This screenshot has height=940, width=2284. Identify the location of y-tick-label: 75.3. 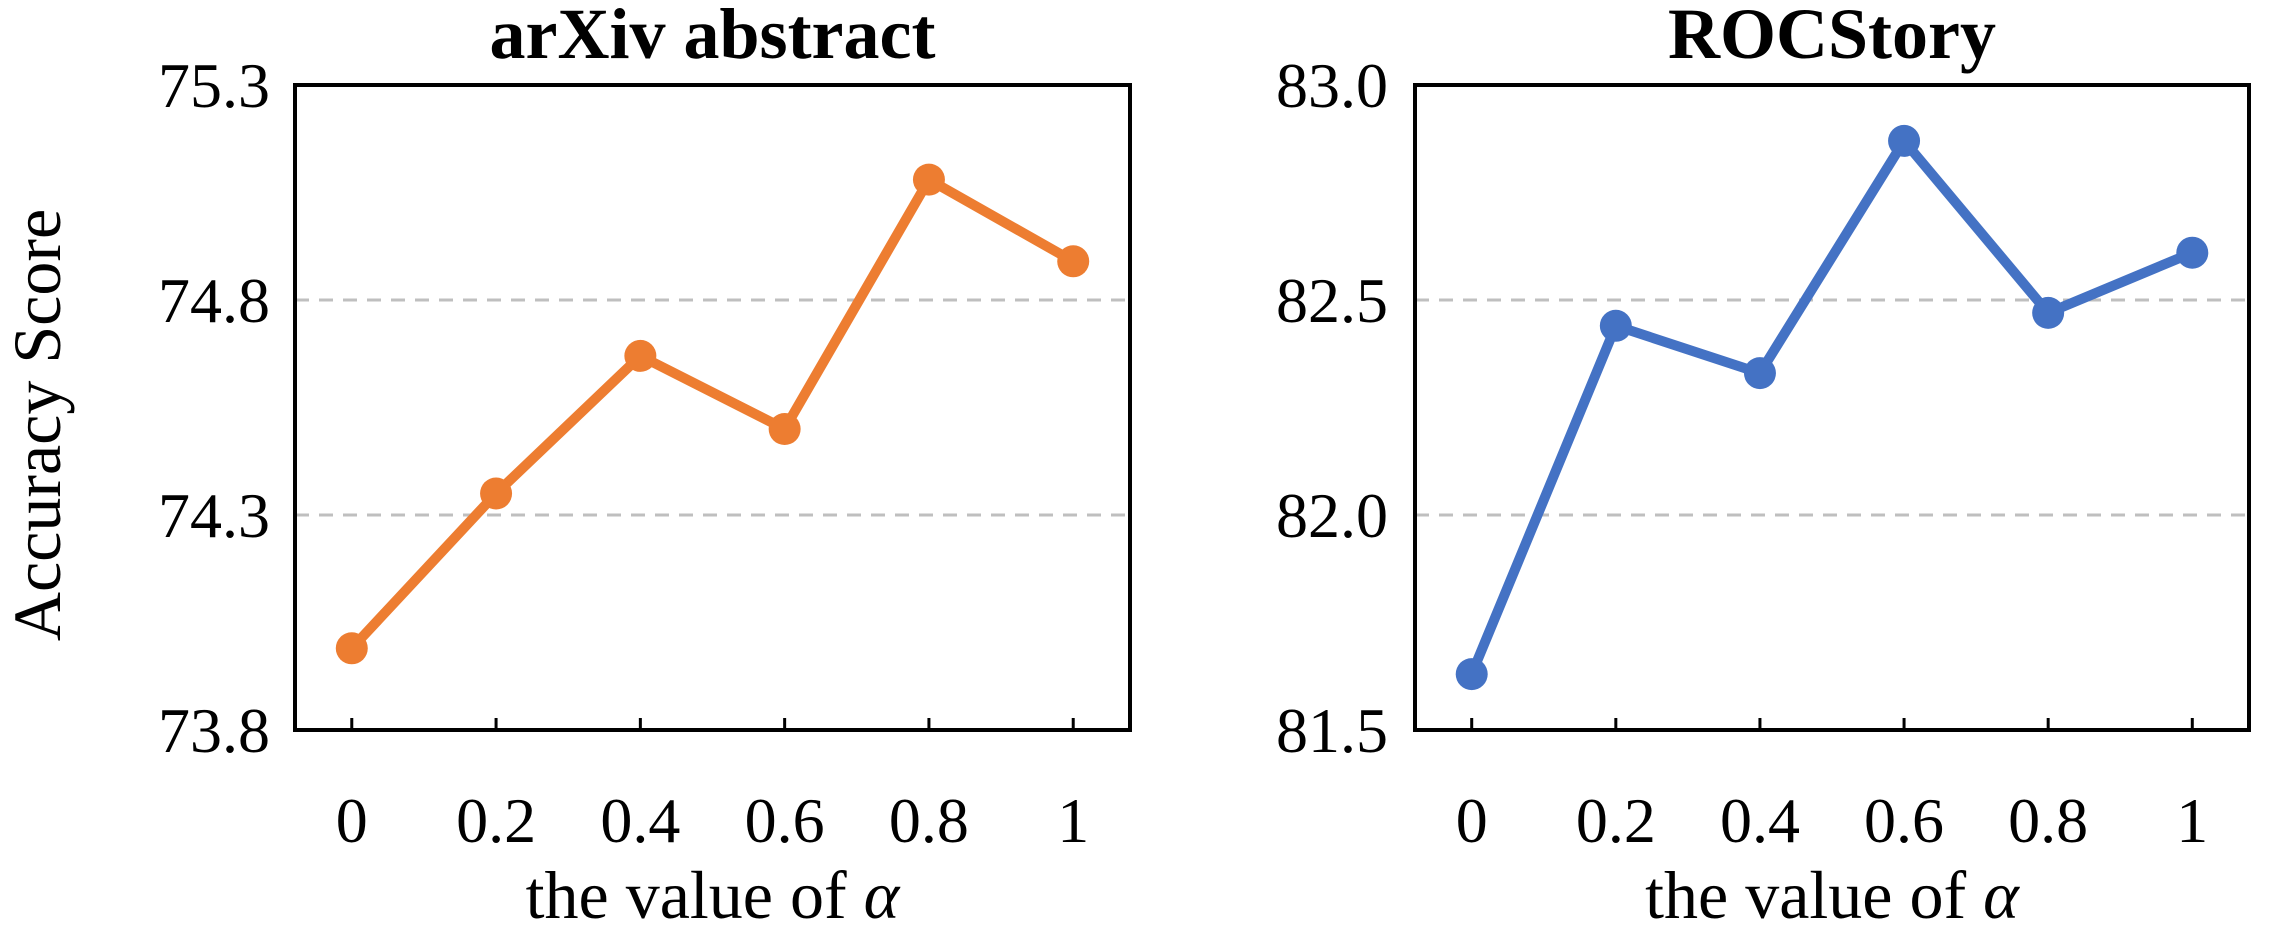
(214, 85).